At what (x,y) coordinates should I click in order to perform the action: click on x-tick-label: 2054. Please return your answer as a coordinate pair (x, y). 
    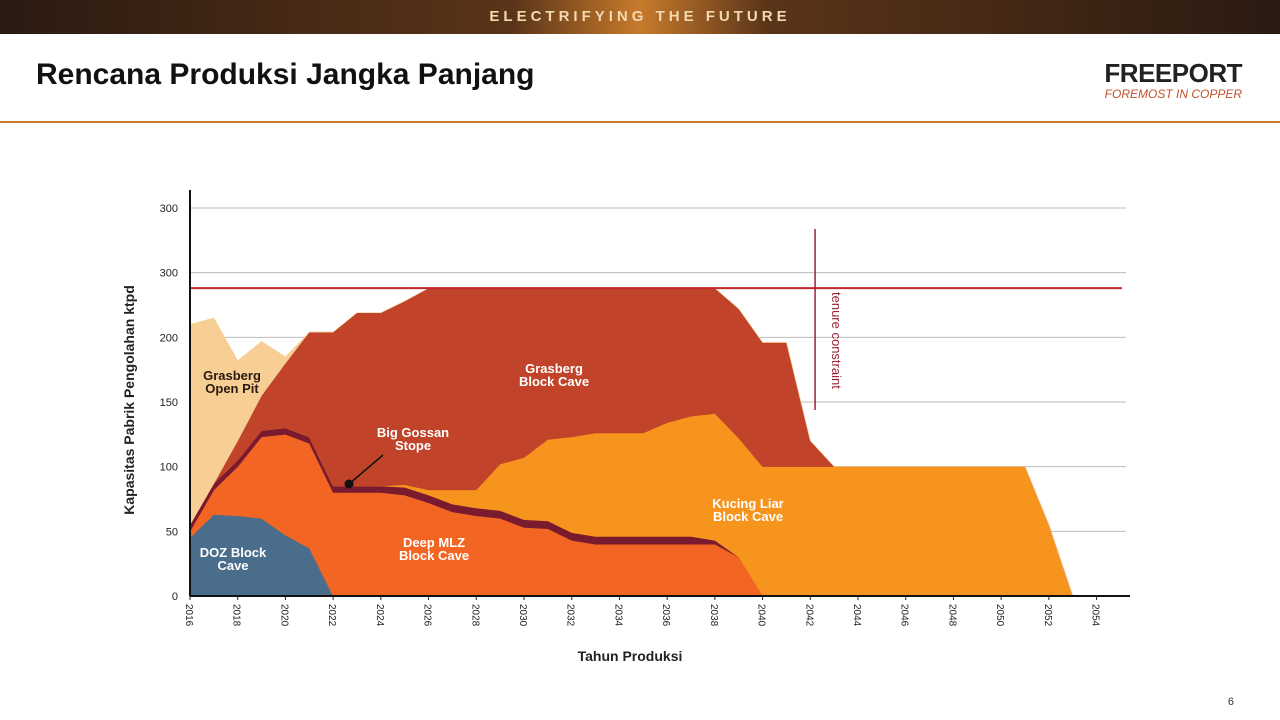
    Looking at the image, I should click on (1095, 615).